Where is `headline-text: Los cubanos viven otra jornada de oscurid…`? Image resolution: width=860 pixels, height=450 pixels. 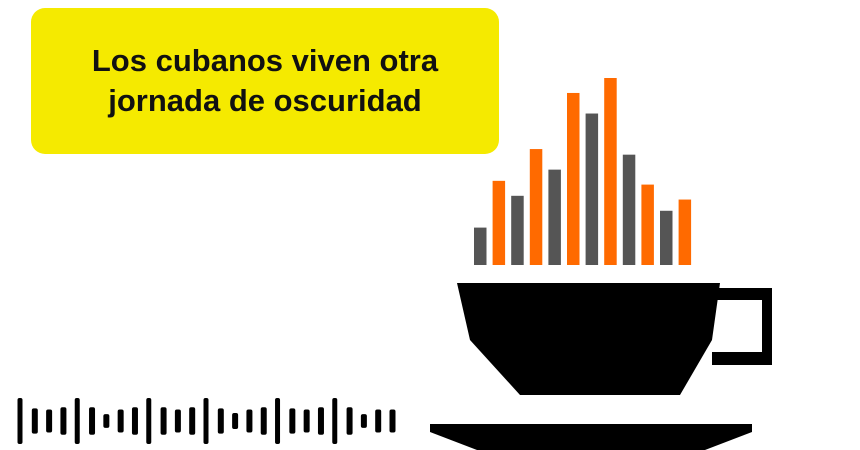 headline-text: Los cubanos viven otra jornada de oscurid… is located at coordinates (265, 81).